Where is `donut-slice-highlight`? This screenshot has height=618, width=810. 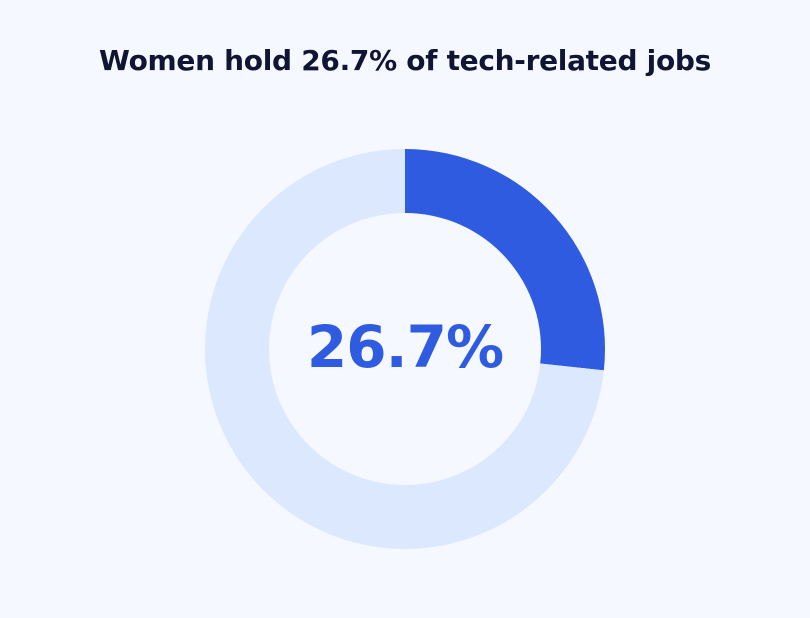
donut-slice-highlight is located at coordinates (505, 260).